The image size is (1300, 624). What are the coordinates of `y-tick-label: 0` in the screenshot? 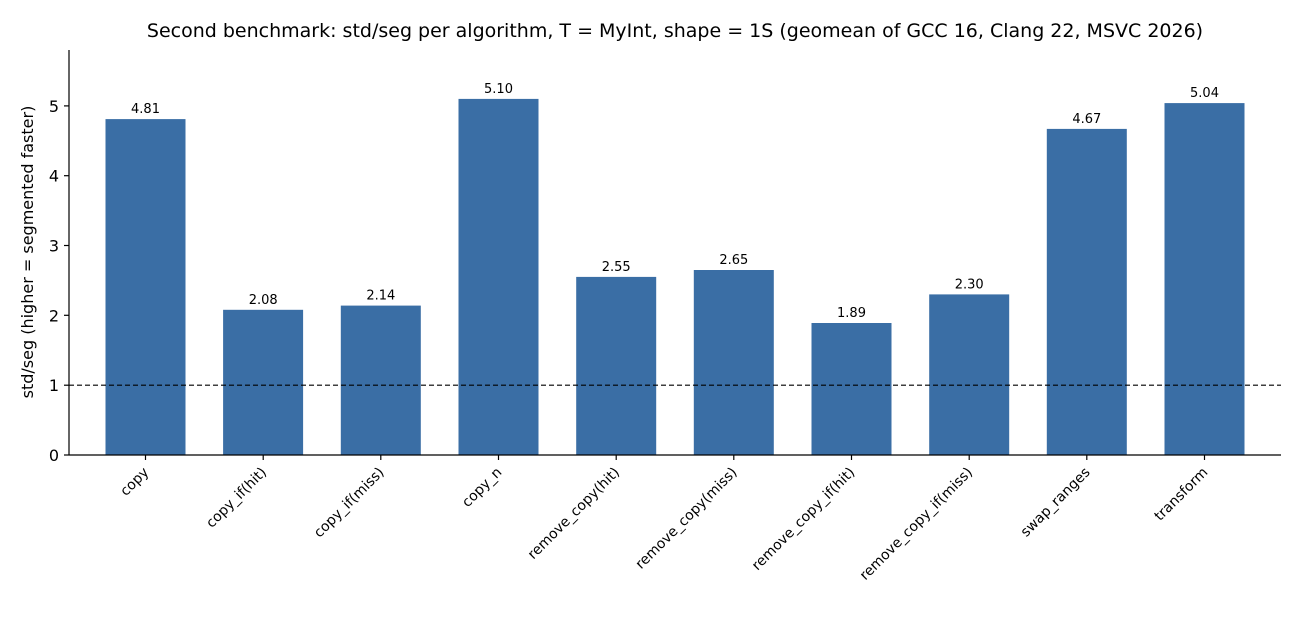 It's located at (54, 455).